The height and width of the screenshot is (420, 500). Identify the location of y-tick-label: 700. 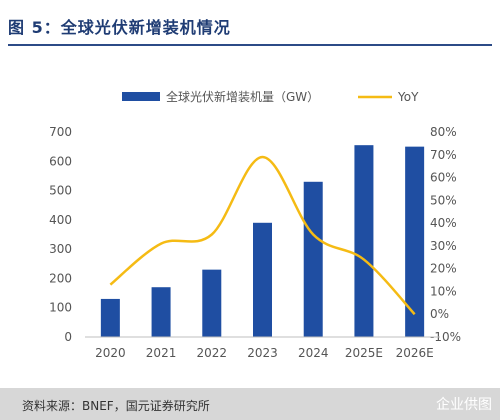
(60, 132).